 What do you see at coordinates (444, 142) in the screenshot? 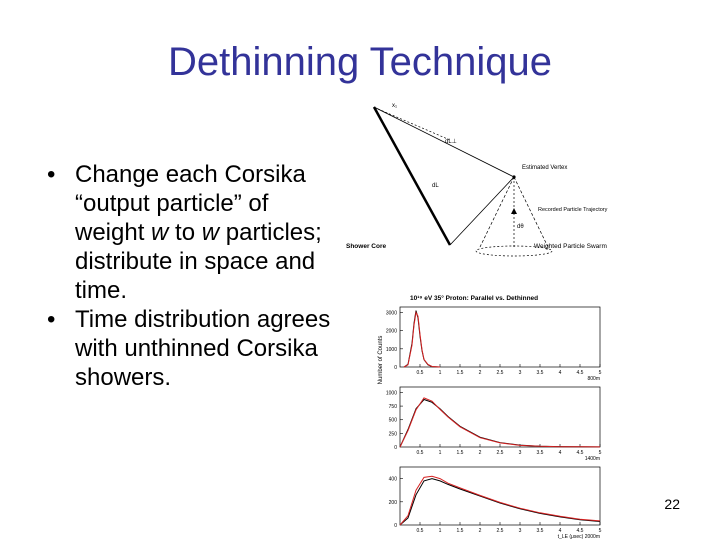
I see `particle-line-to-vertex` at bounding box center [444, 142].